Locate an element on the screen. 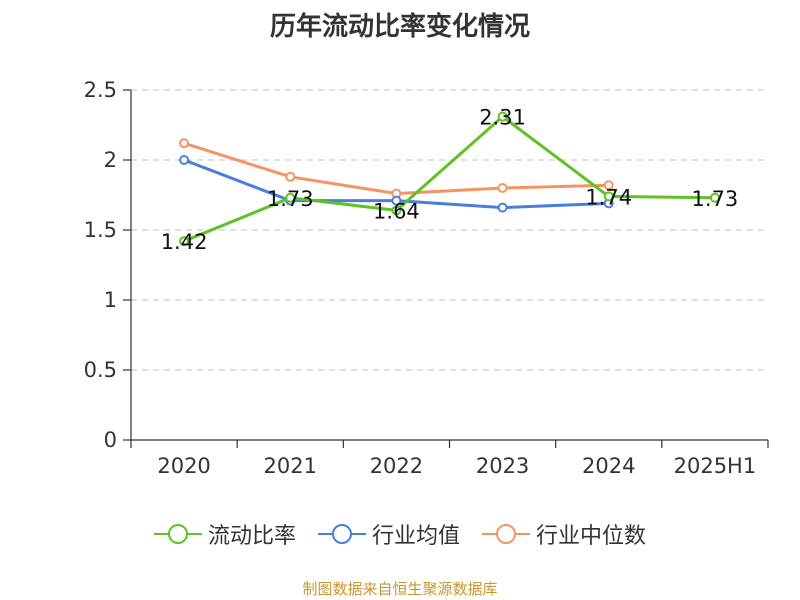 The width and height of the screenshot is (800, 600). y-tick-label: 0.5 is located at coordinates (100, 370).